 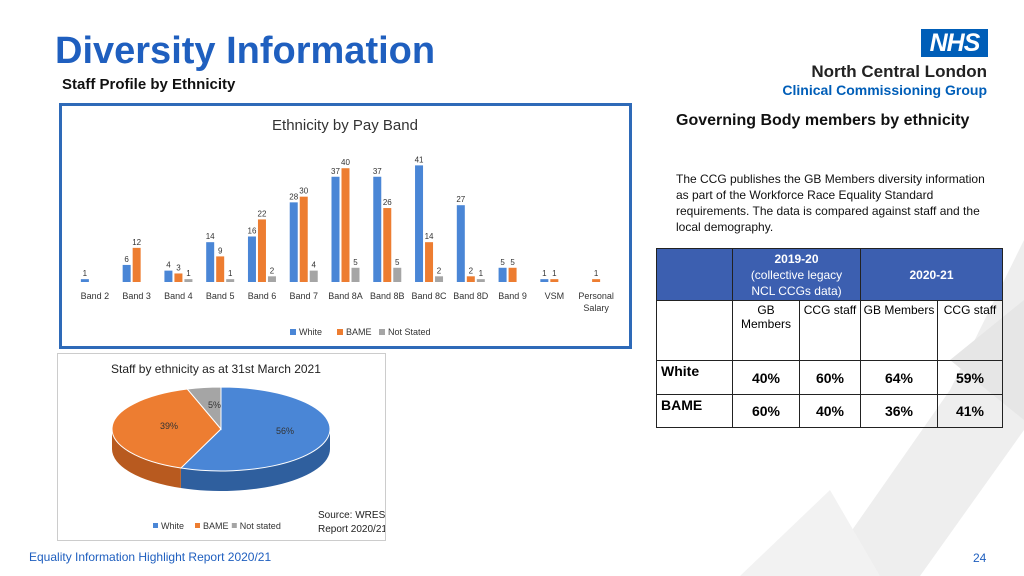 What do you see at coordinates (512, 296) in the screenshot?
I see `tick-label: Band 9` at bounding box center [512, 296].